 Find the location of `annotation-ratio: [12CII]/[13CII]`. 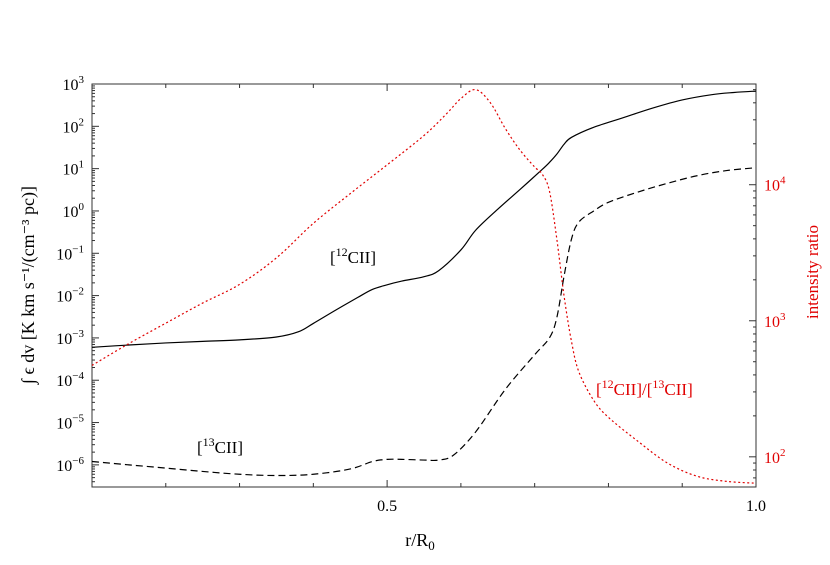

annotation-ratio: [12CII]/[13CII] is located at coordinates (644, 388).